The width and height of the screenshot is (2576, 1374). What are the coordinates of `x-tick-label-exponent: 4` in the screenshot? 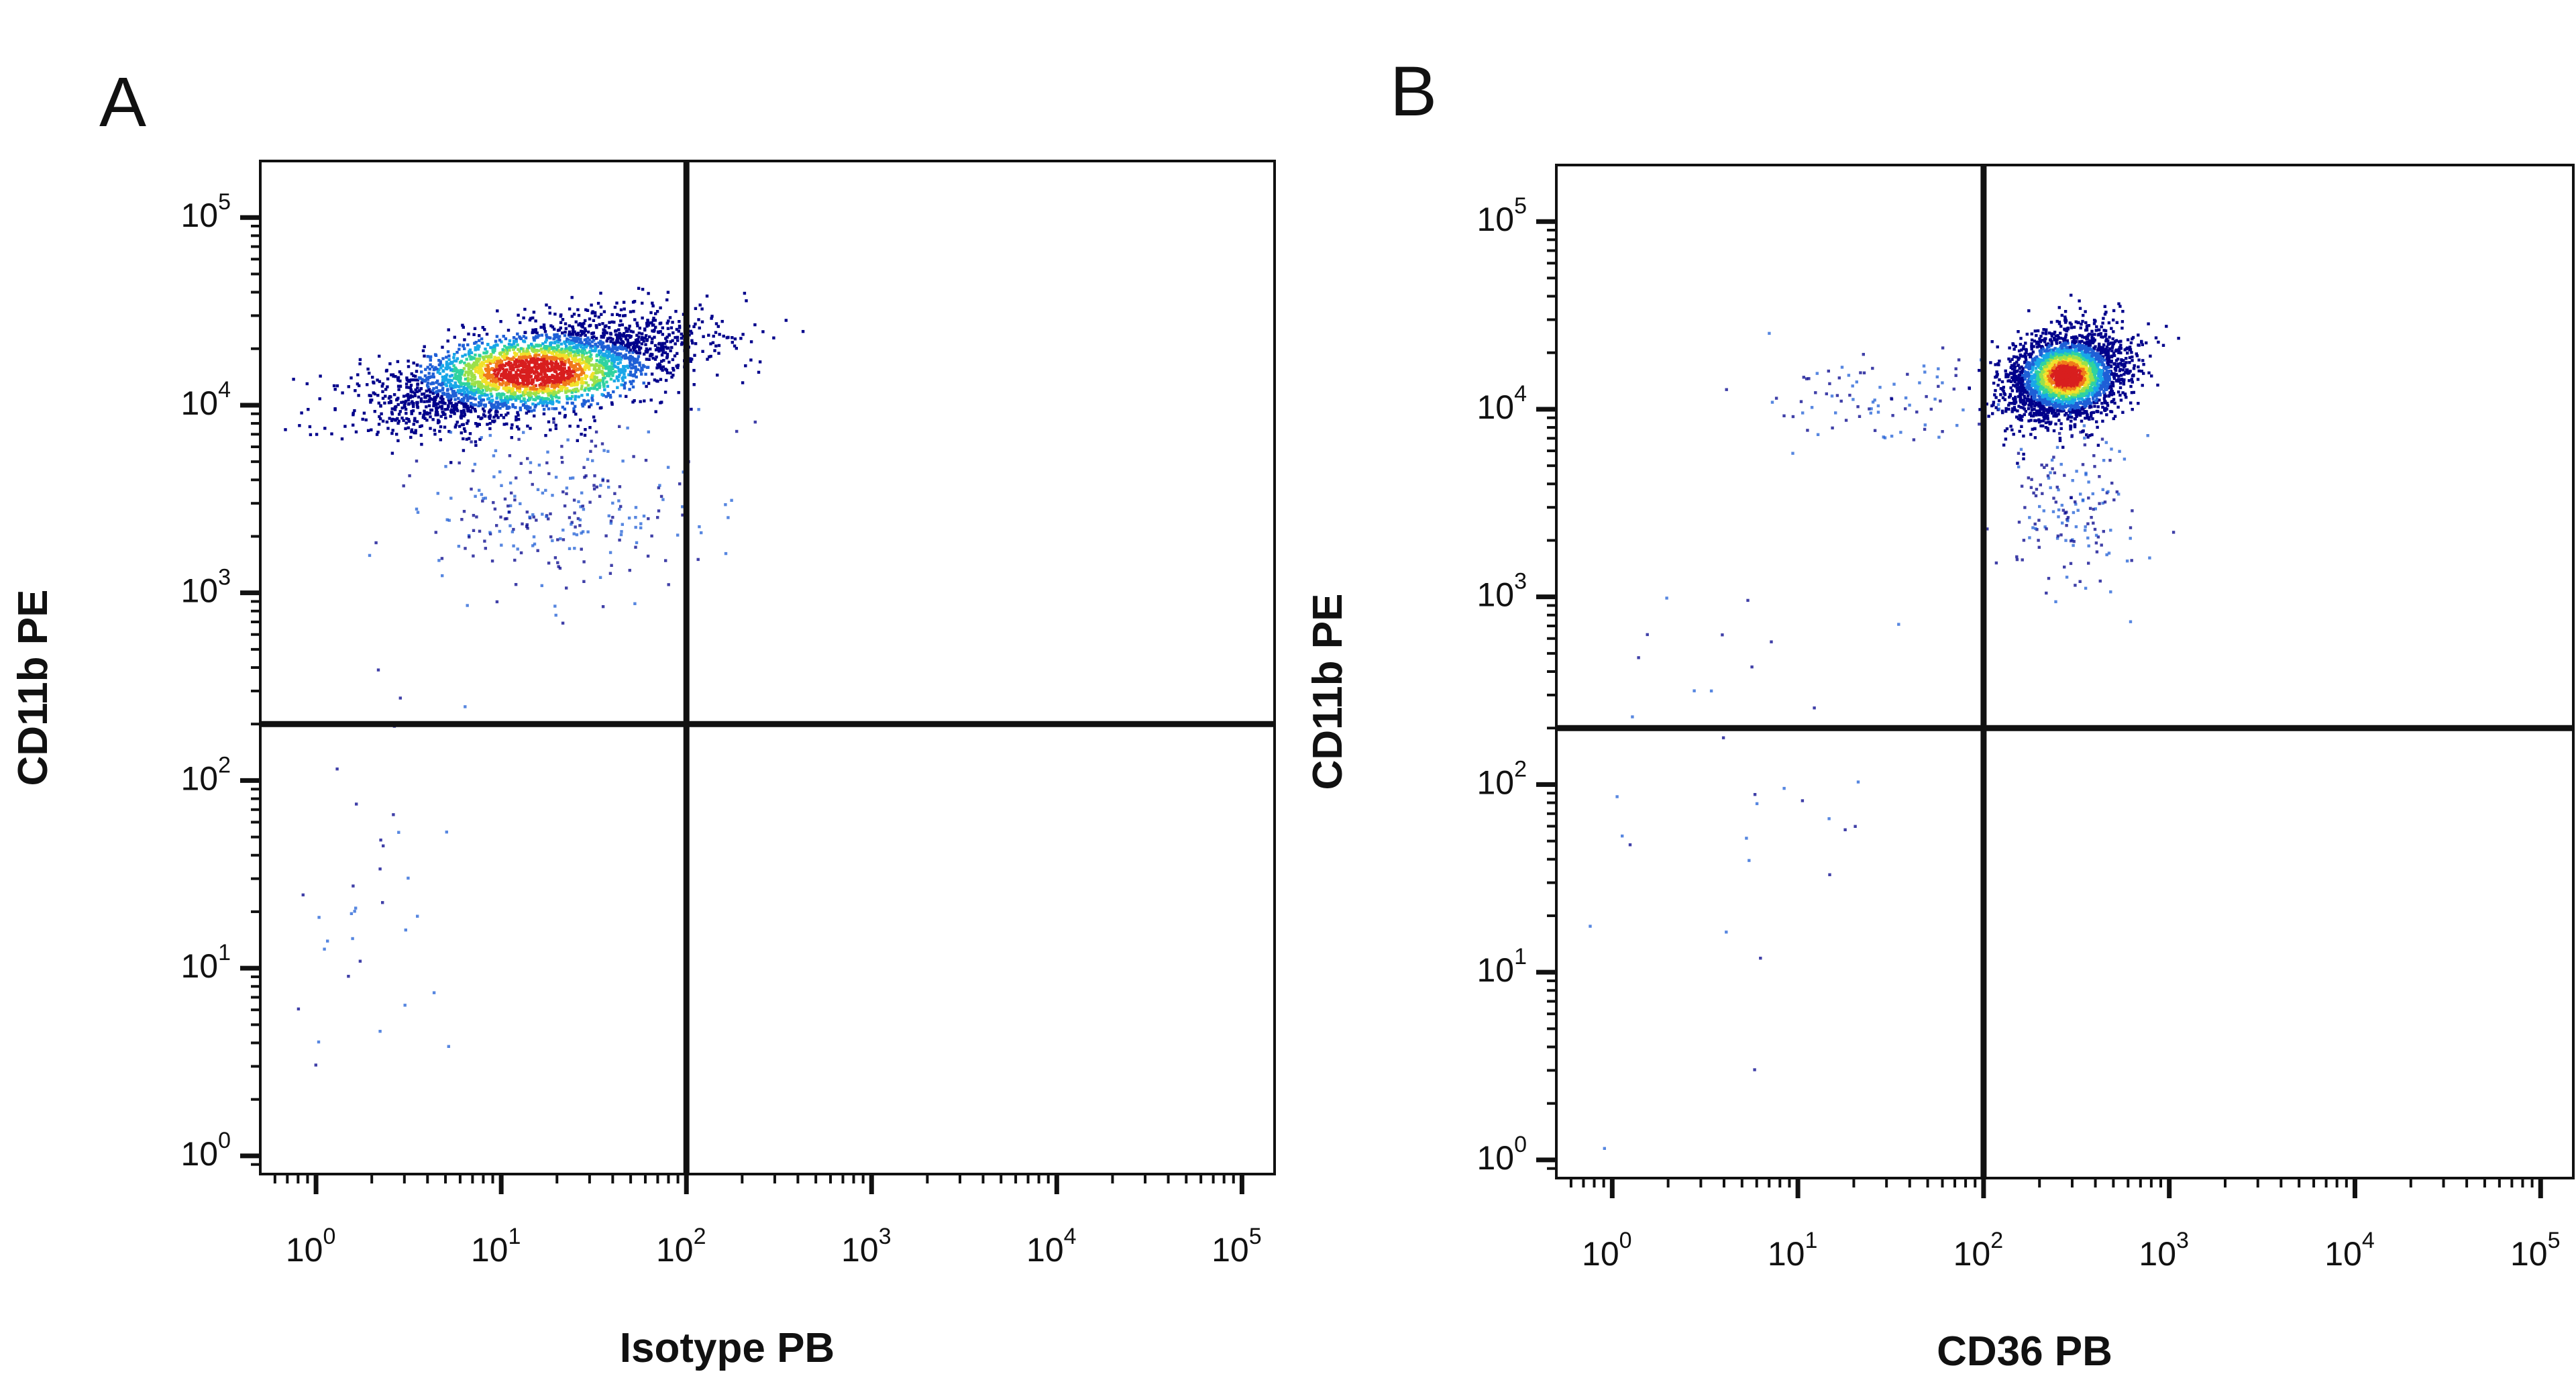 It's located at (1070, 1236).